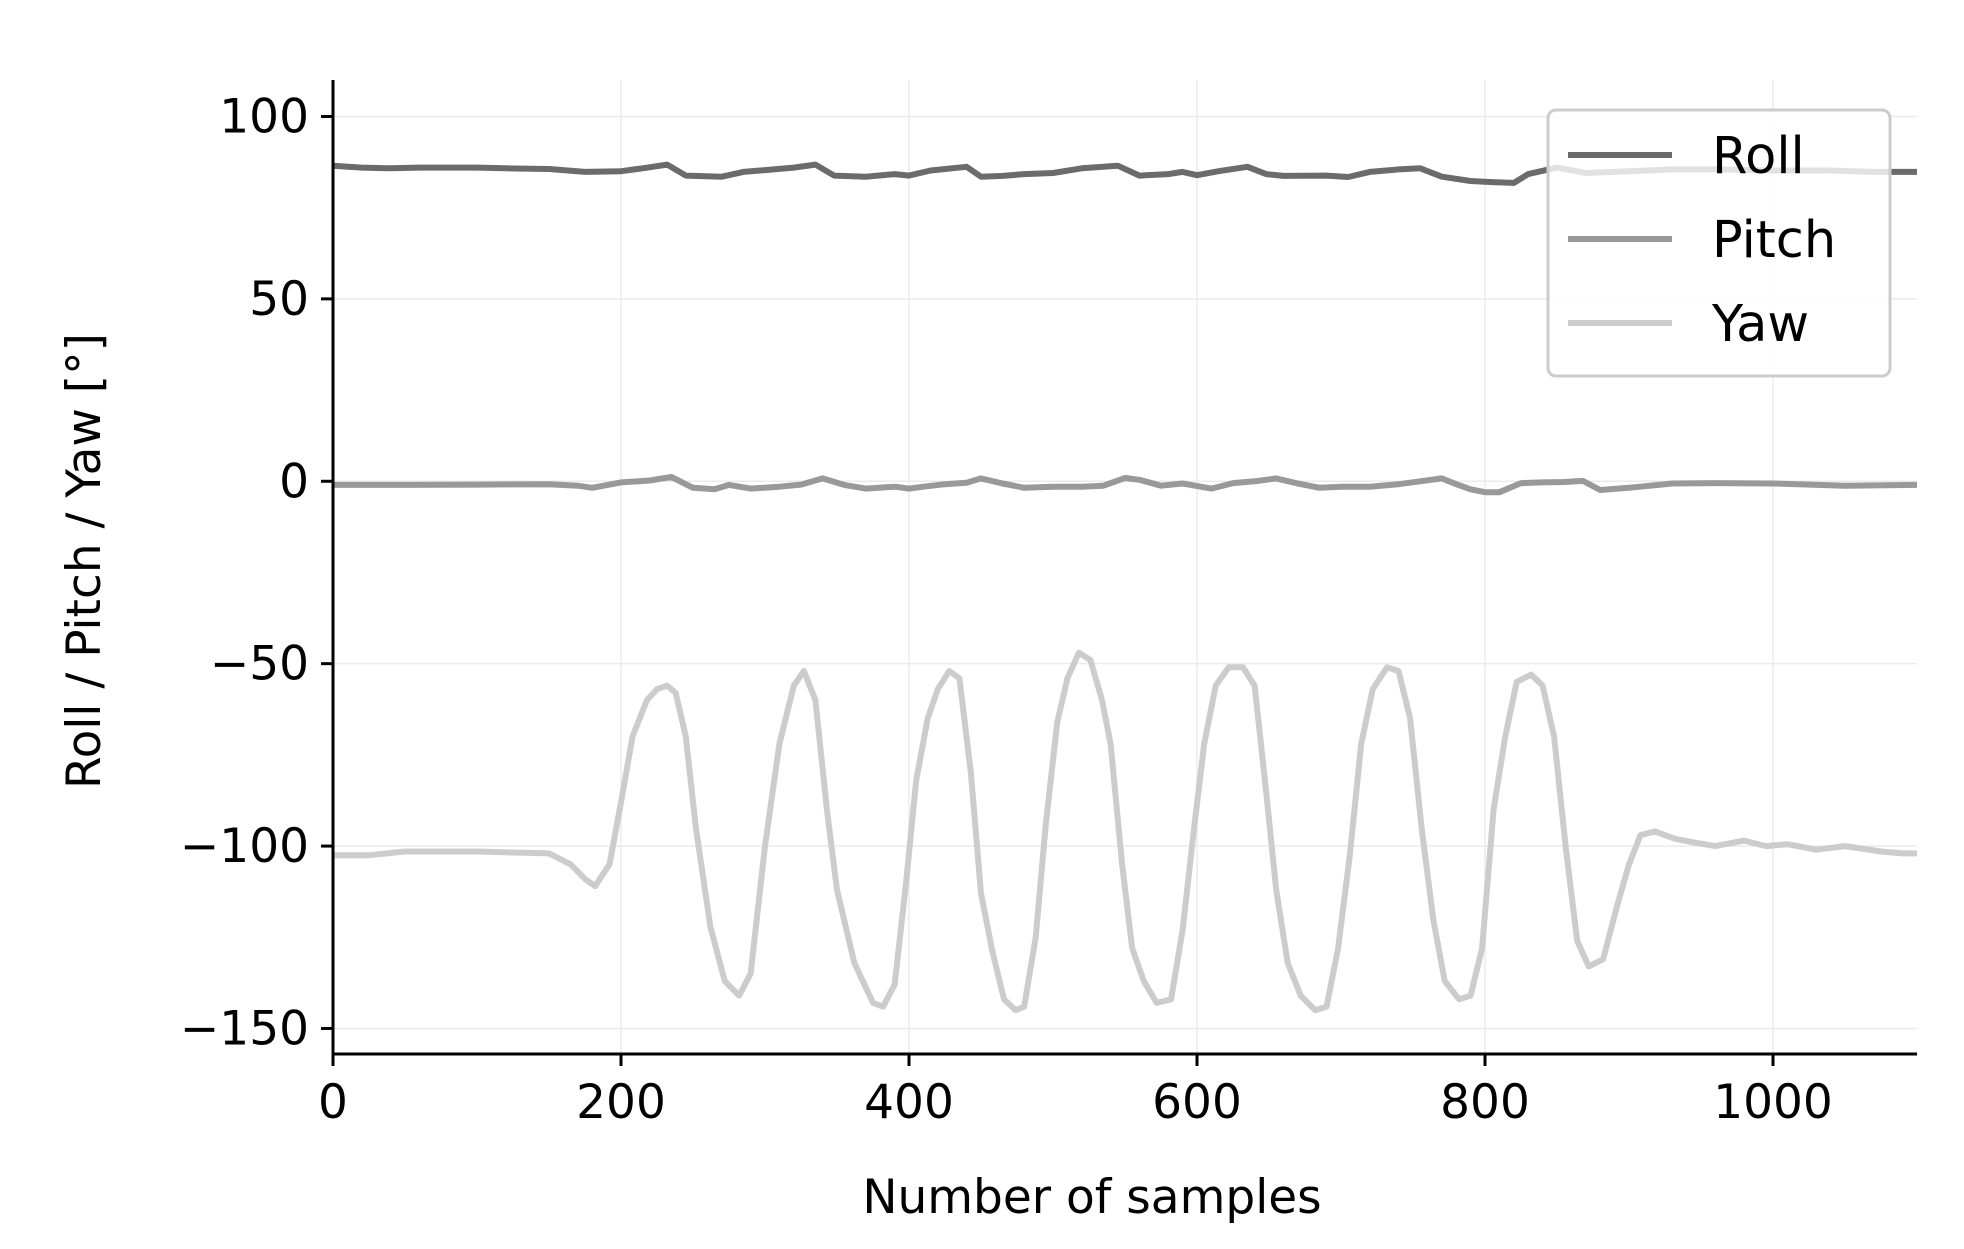 The width and height of the screenshot is (1964, 1249). Describe the element at coordinates (909, 1102) in the screenshot. I see `x-tick-label: 400` at that location.